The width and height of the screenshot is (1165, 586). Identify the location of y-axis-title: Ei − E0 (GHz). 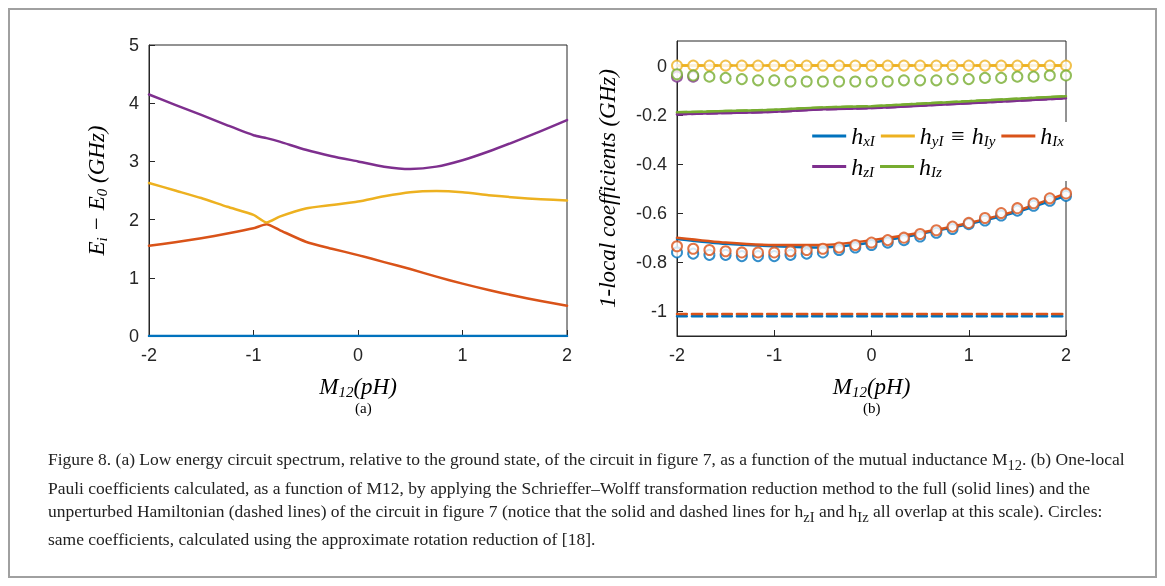
(97, 191).